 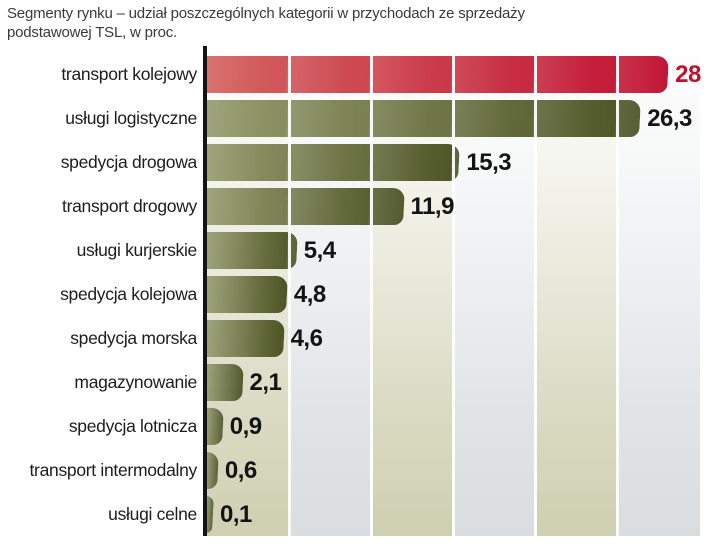 I want to click on value-label: 28, so click(x=688, y=74).